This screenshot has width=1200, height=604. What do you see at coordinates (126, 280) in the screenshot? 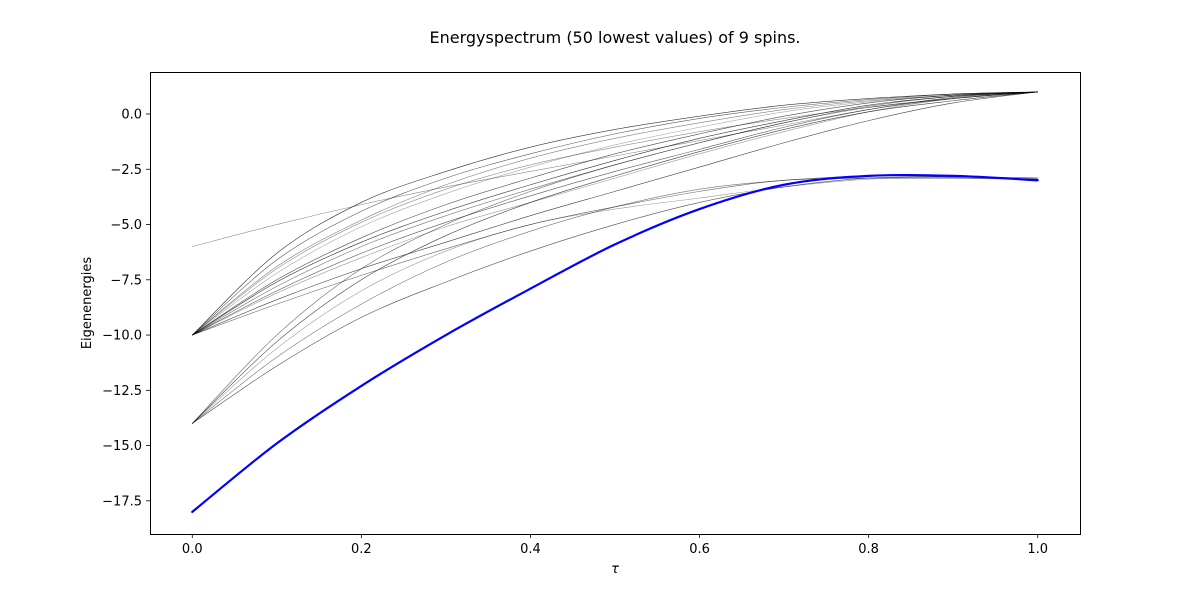
I see `y-tick-label: −7.5` at bounding box center [126, 280].